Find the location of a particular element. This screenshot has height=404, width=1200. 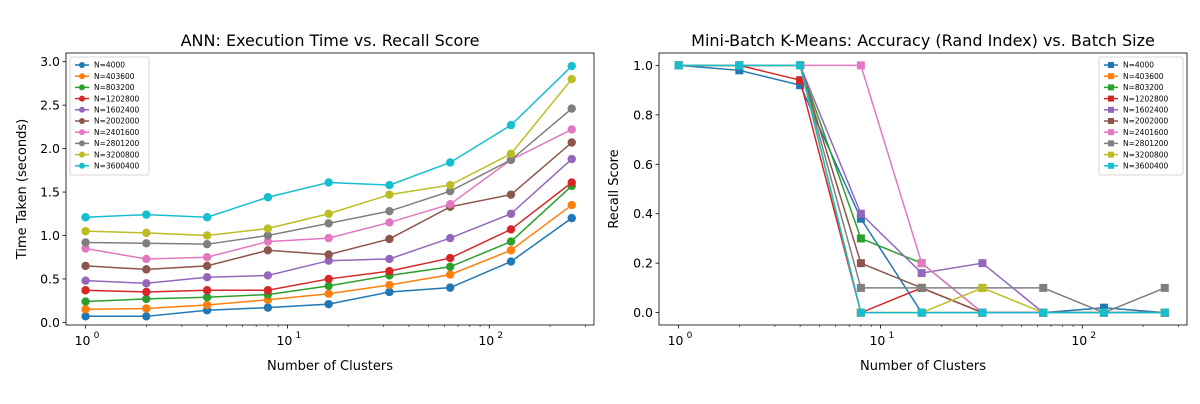

x-tick-exponent: 0 is located at coordinates (97, 336).